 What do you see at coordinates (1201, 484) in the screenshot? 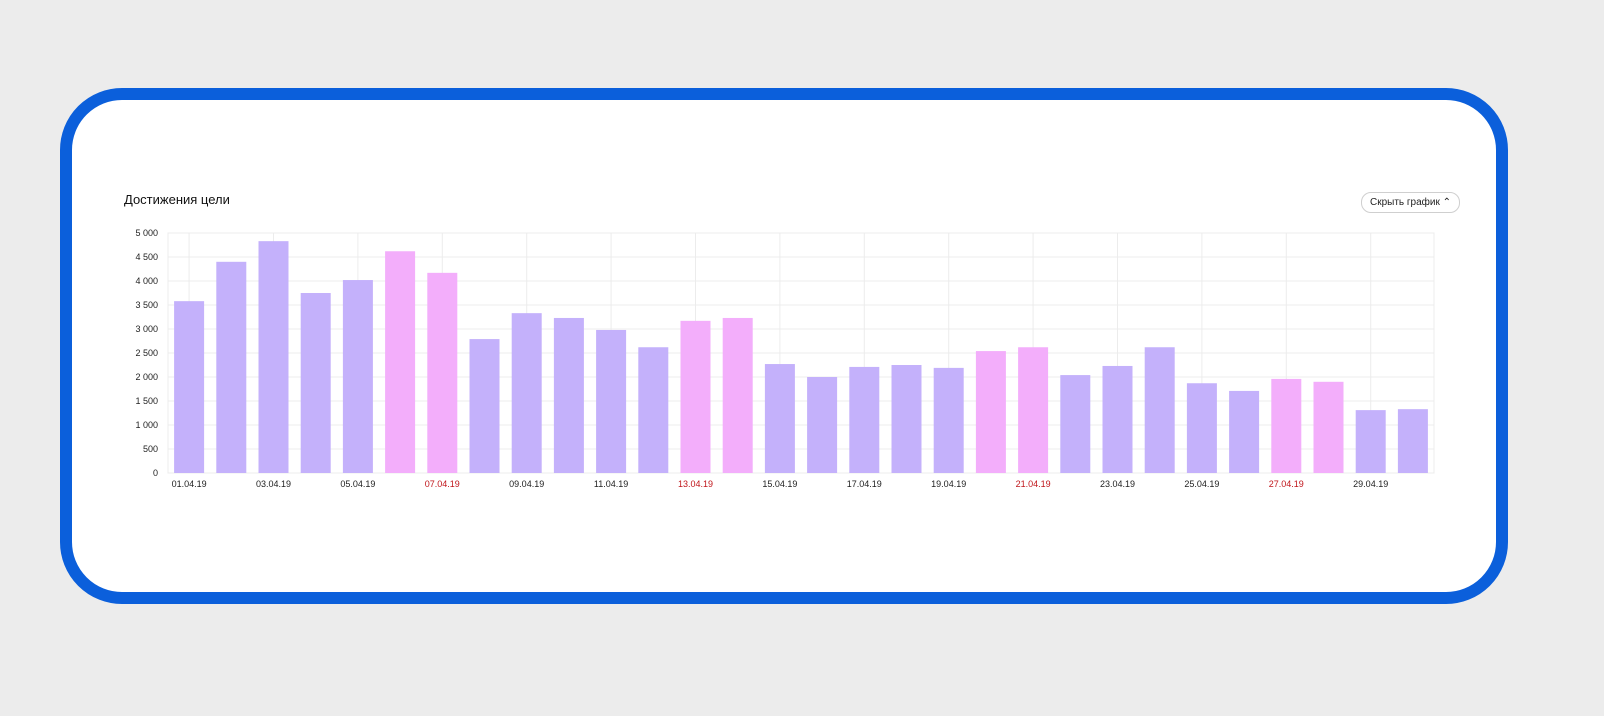
I see `x-tick-label: 25.04.19` at bounding box center [1201, 484].